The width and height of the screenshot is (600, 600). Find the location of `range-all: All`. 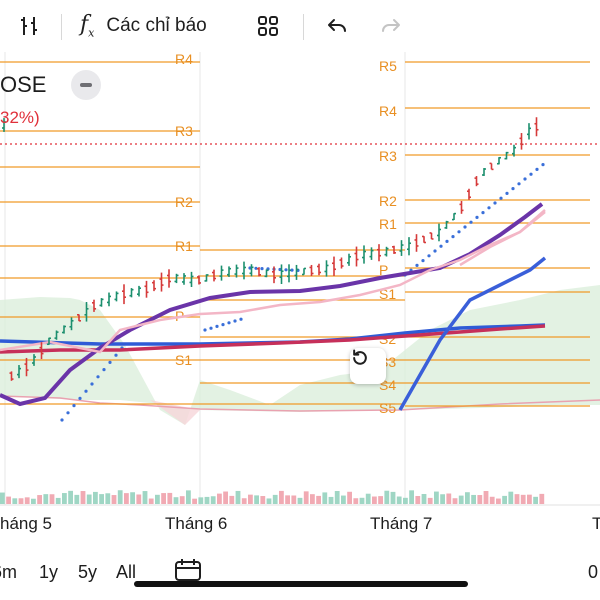

range-all: All is located at coordinates (126, 572).